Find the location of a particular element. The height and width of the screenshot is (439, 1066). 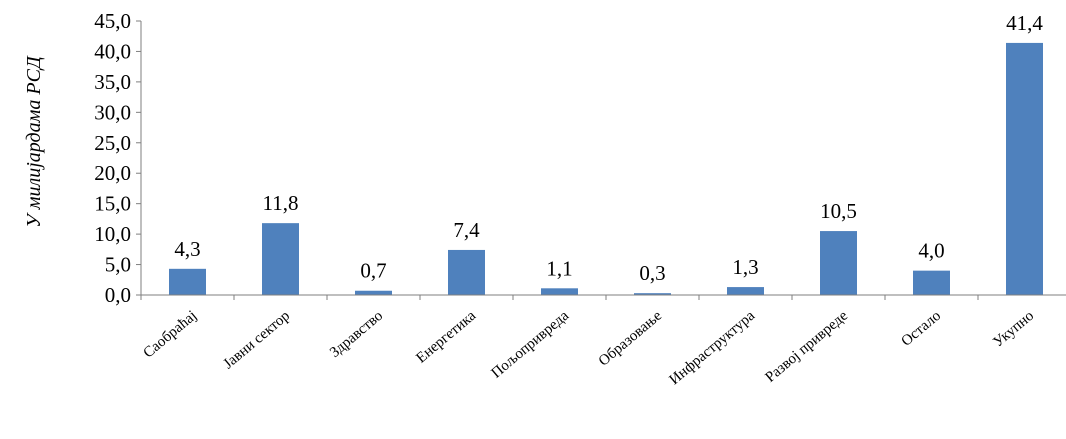

x-category-label: Инфраструктура is located at coordinates (713, 348).